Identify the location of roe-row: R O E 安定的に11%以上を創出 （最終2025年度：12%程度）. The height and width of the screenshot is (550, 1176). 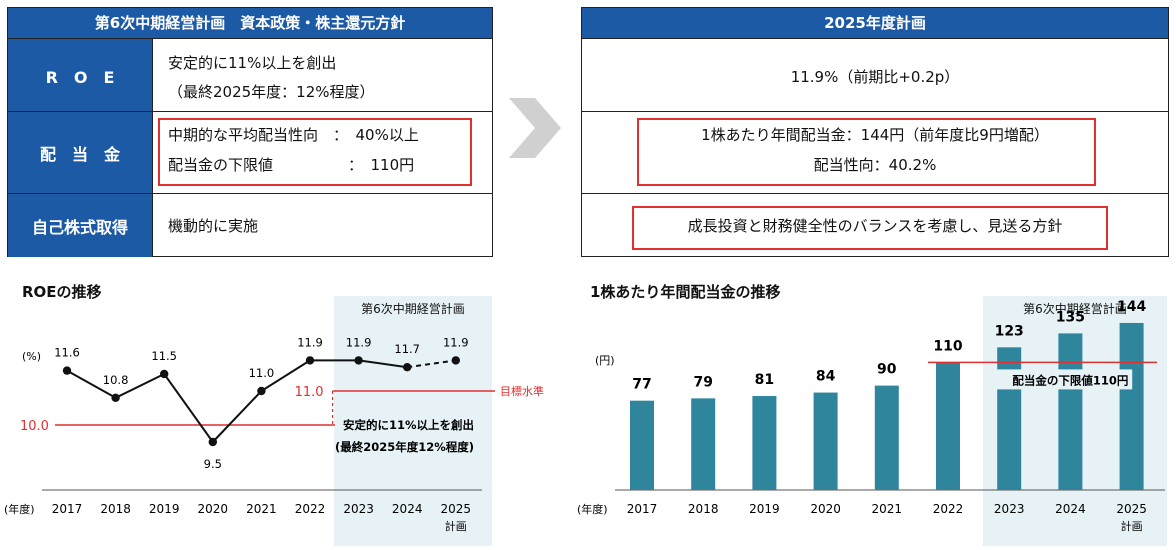
(250, 75).